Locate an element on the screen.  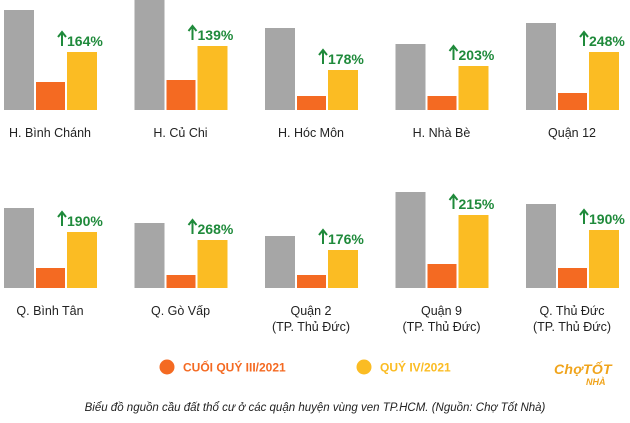
logo-text-bottom: NHÀ is located at coordinates (596, 382).